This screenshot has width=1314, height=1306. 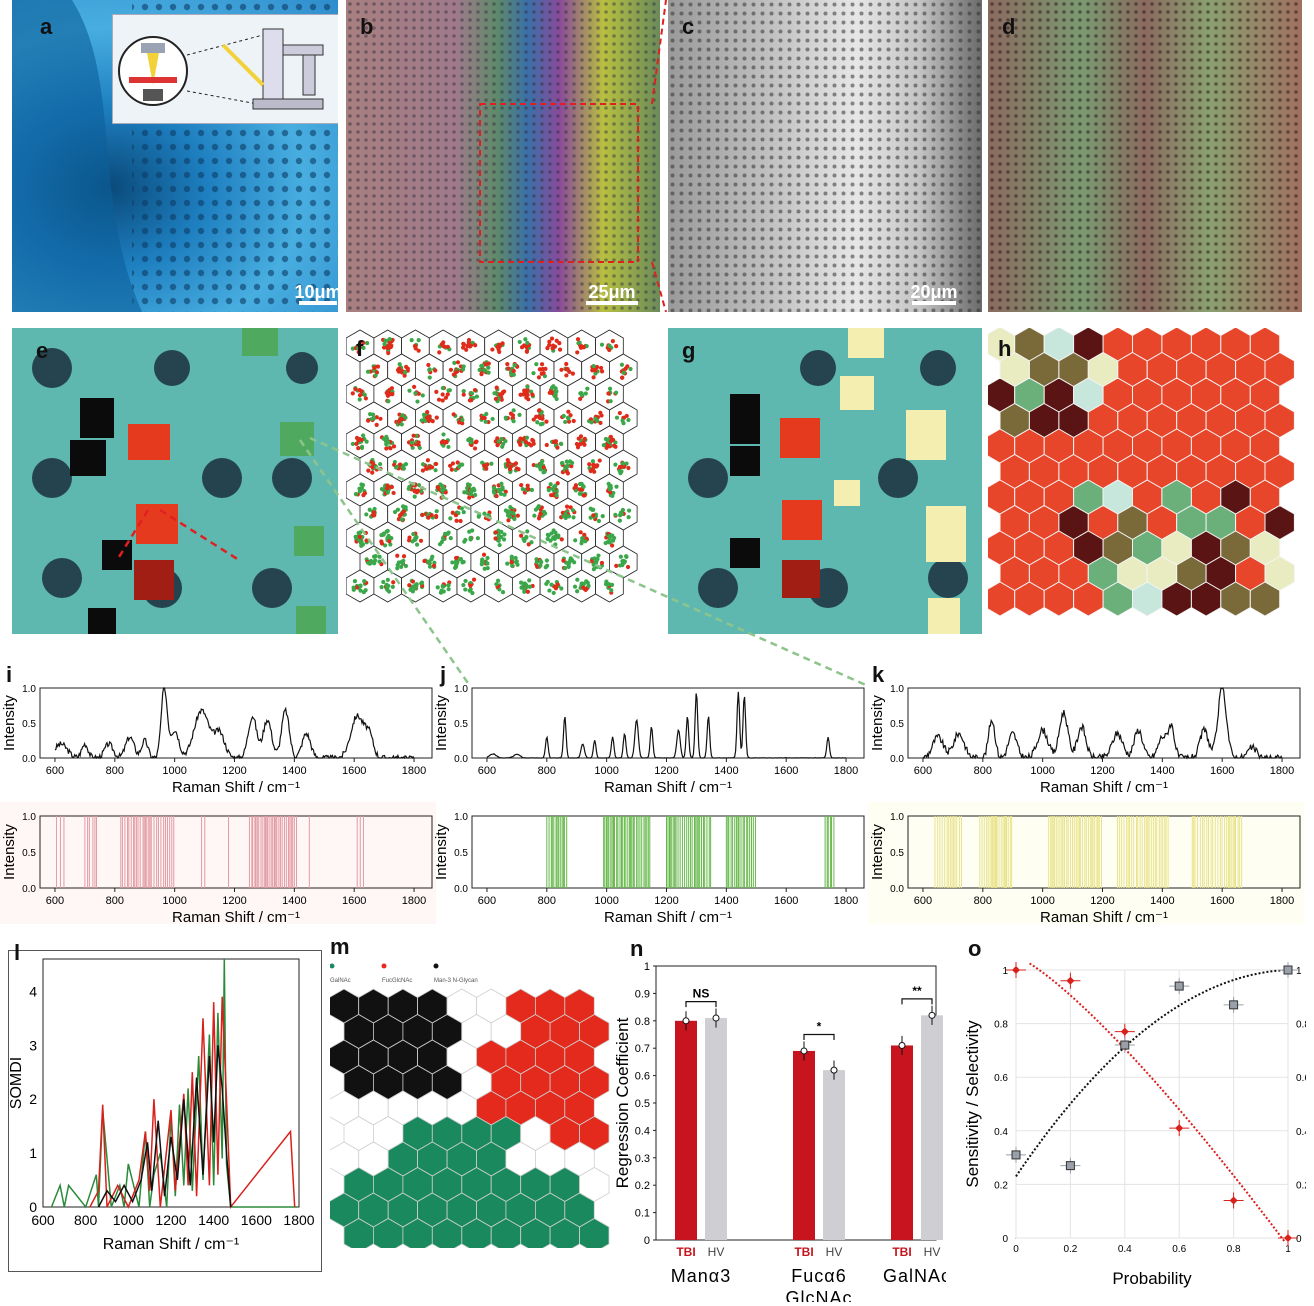 What do you see at coordinates (46, 26) in the screenshot?
I see `panel-a-label: a` at bounding box center [46, 26].